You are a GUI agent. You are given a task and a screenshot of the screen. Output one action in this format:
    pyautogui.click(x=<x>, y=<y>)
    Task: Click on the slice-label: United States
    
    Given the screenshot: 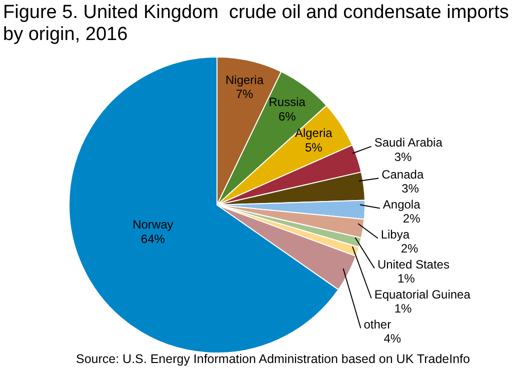 What is the action you would take?
    pyautogui.click(x=413, y=264)
    